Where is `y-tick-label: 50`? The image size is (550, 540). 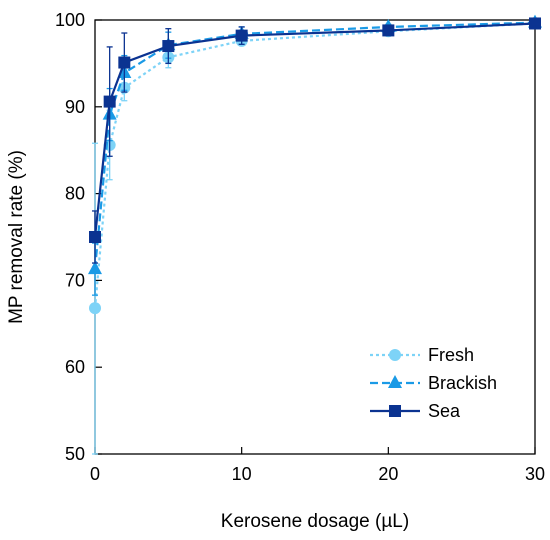
y-tick-label: 50 is located at coordinates (75, 454).